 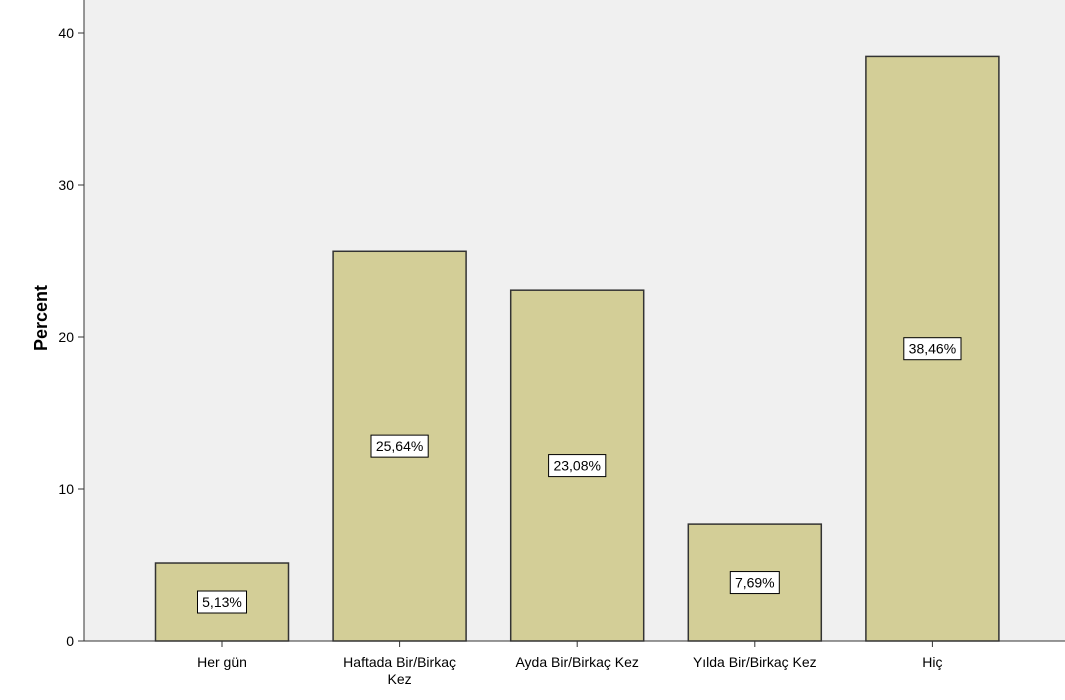 I want to click on category-label: Yılda Bir/Birkaç Kez, so click(x=755, y=662).